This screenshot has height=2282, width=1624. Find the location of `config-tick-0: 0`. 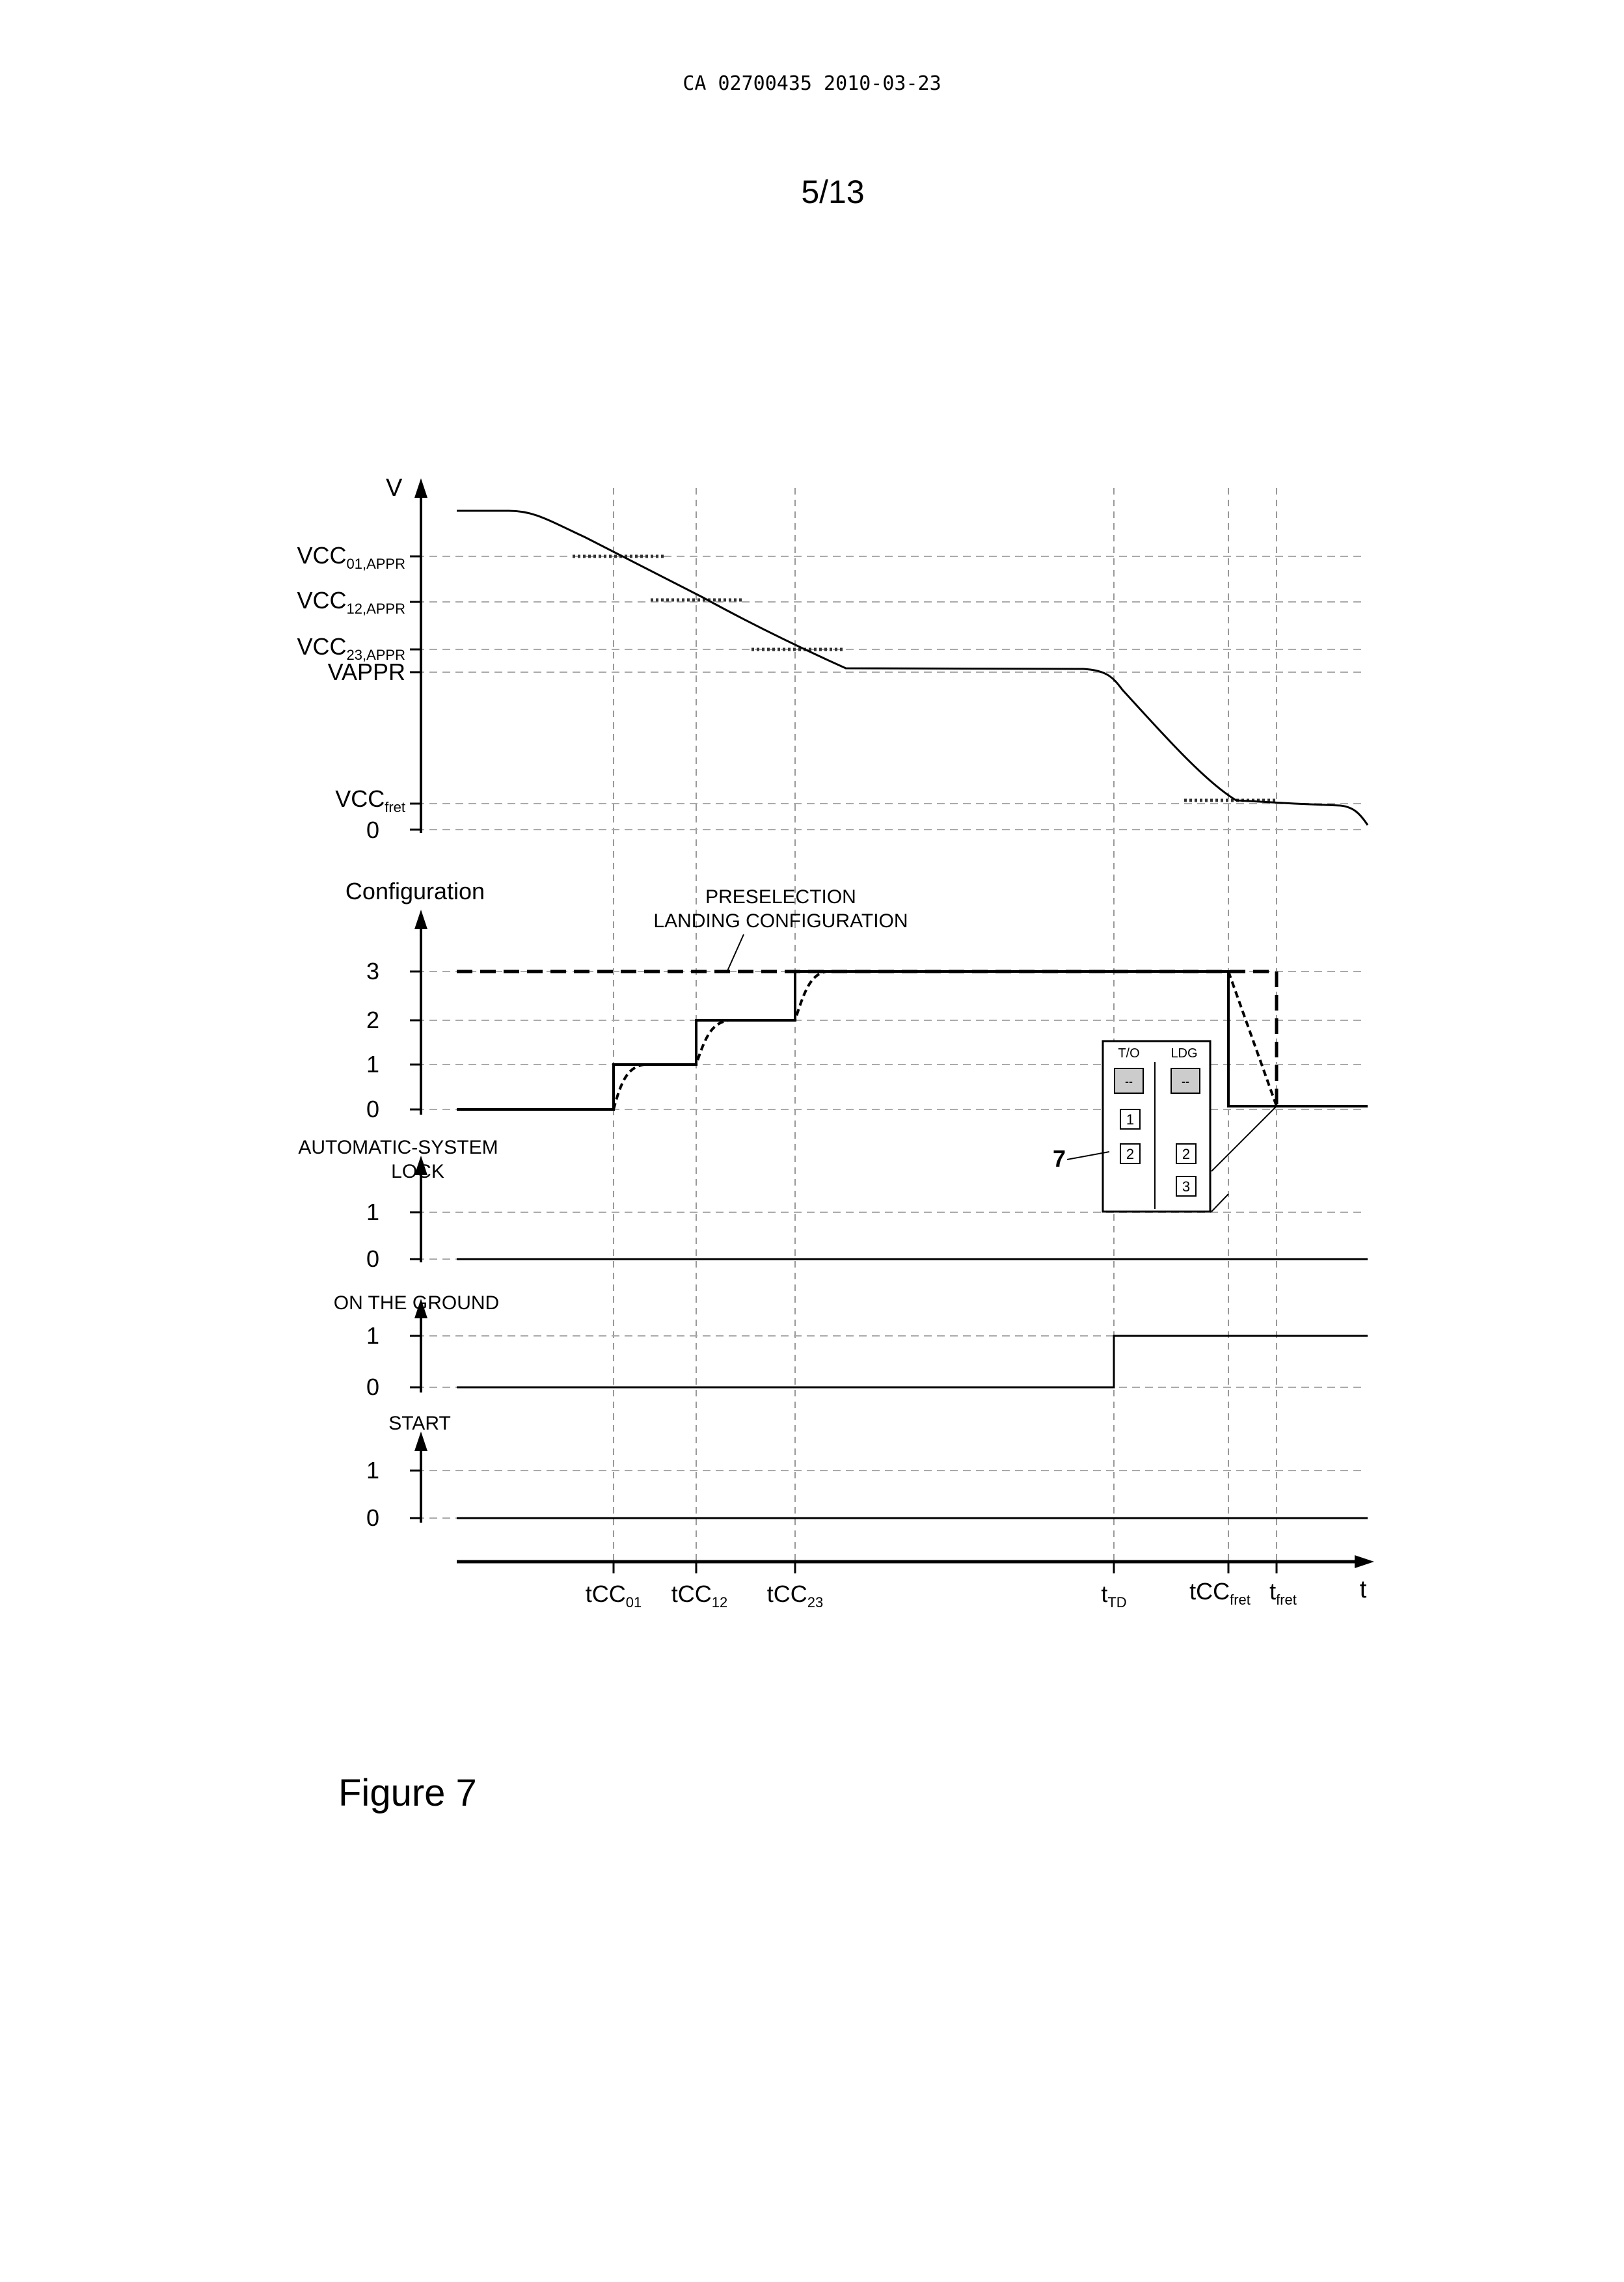

config-tick-0: 0 is located at coordinates (372, 1109).